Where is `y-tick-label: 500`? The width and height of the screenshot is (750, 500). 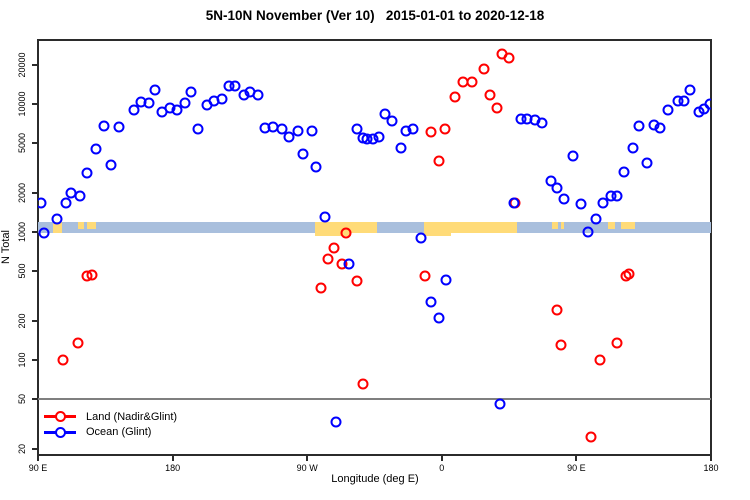
y-tick-label: 500 is located at coordinates (22, 271).